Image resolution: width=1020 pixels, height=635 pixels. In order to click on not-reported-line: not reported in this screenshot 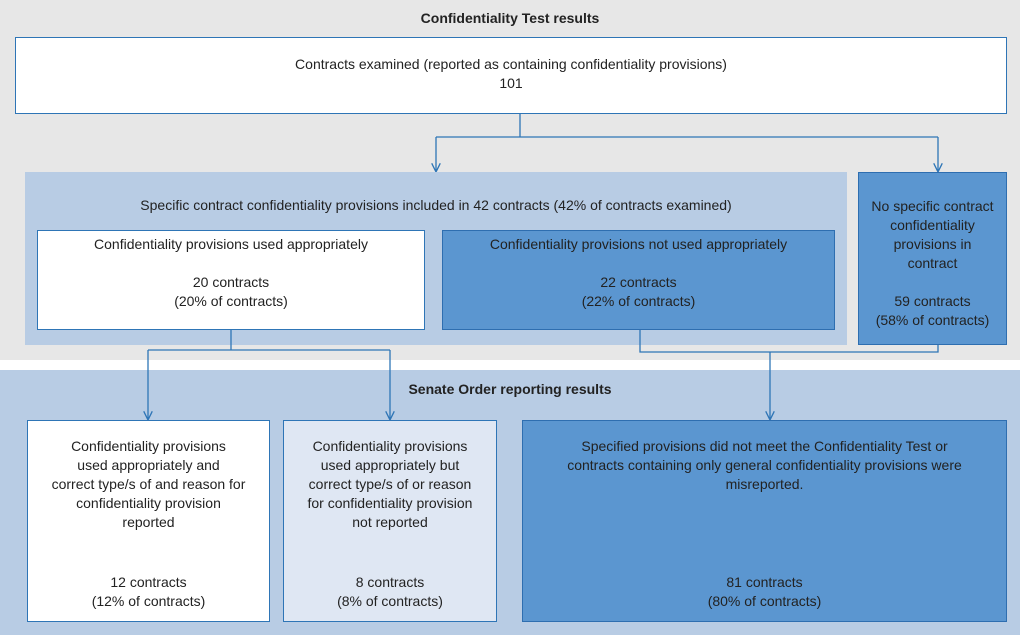, I will do `click(390, 522)`.